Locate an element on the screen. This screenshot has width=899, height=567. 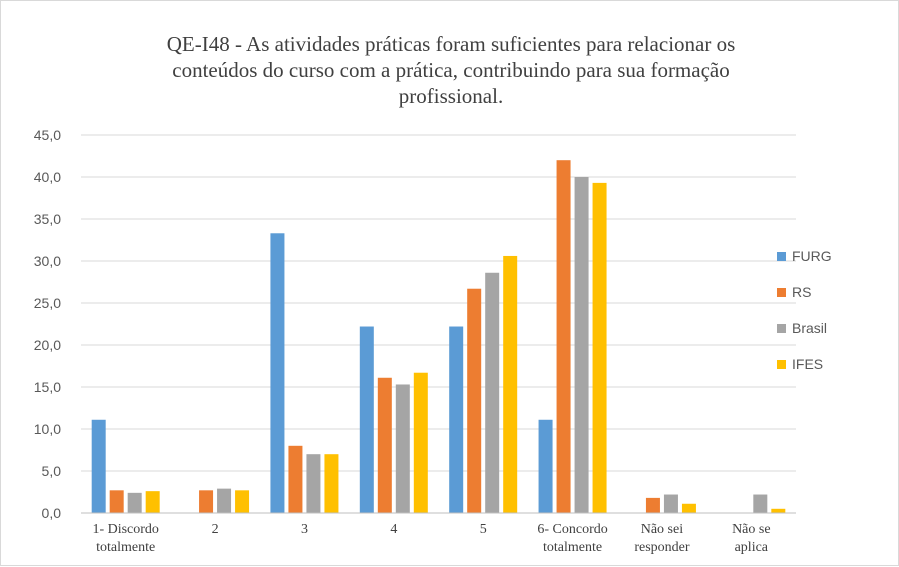
legend-item-brasil: Brasil is located at coordinates (804, 328).